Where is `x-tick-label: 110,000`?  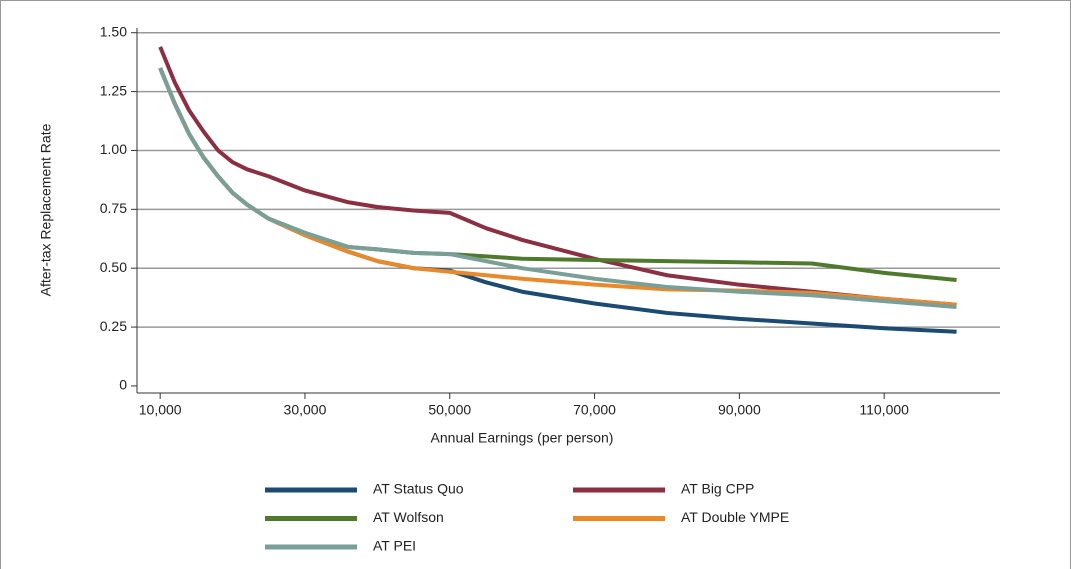
x-tick-label: 110,000 is located at coordinates (884, 410).